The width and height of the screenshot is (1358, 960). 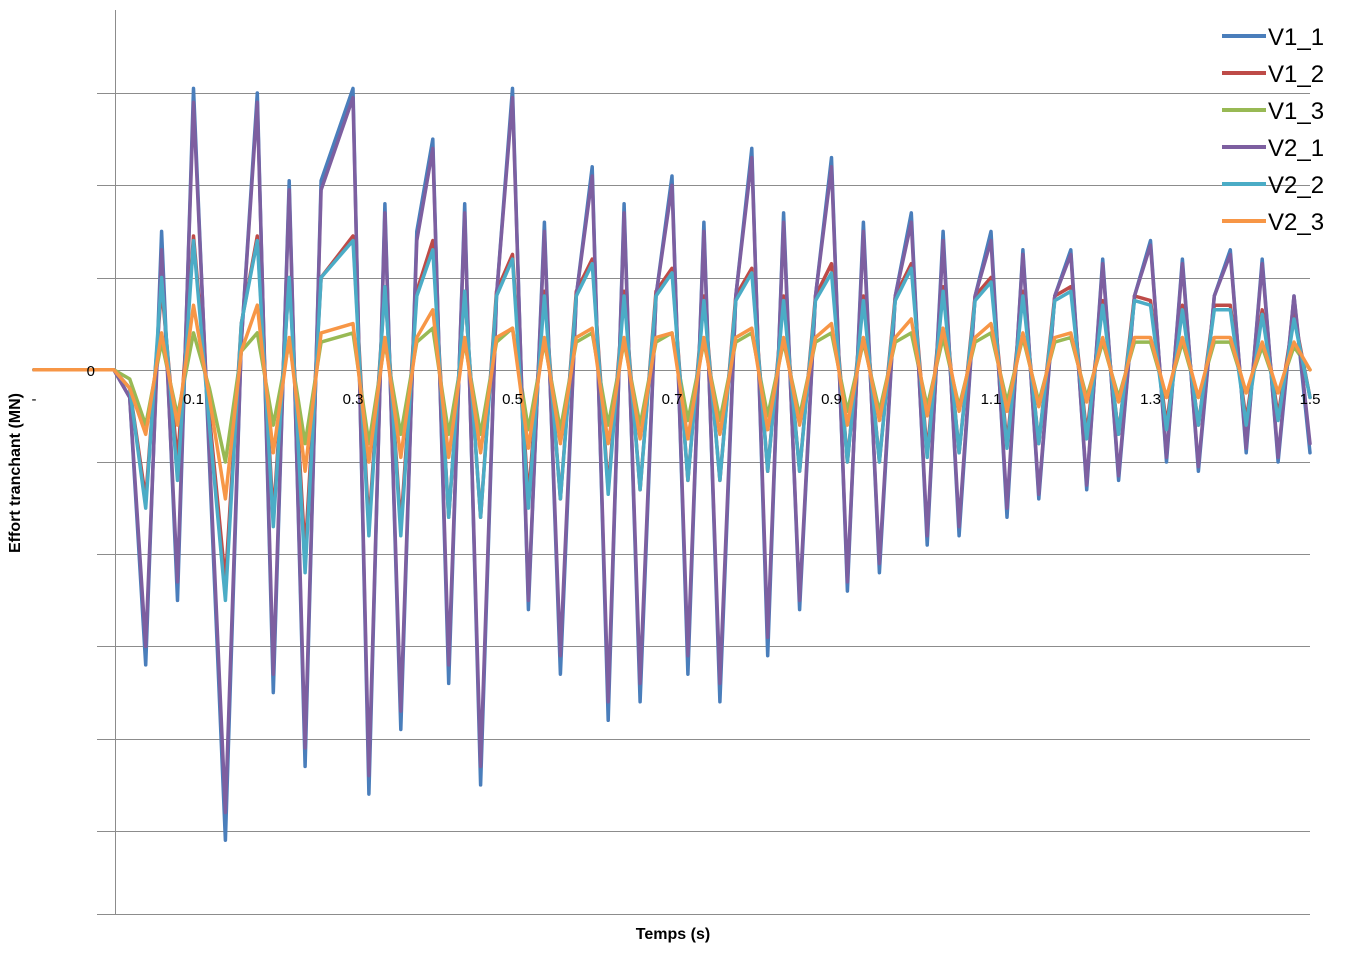 I want to click on x-tick-label-1: 0.1, so click(x=193, y=399).